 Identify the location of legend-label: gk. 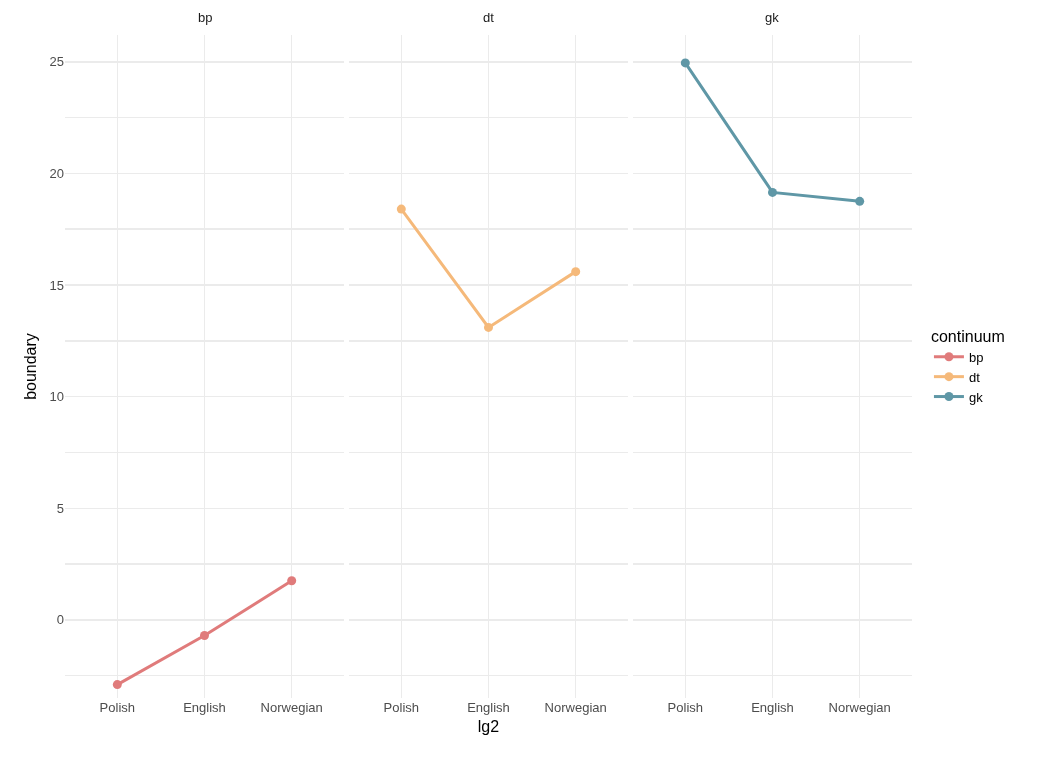
(976, 397).